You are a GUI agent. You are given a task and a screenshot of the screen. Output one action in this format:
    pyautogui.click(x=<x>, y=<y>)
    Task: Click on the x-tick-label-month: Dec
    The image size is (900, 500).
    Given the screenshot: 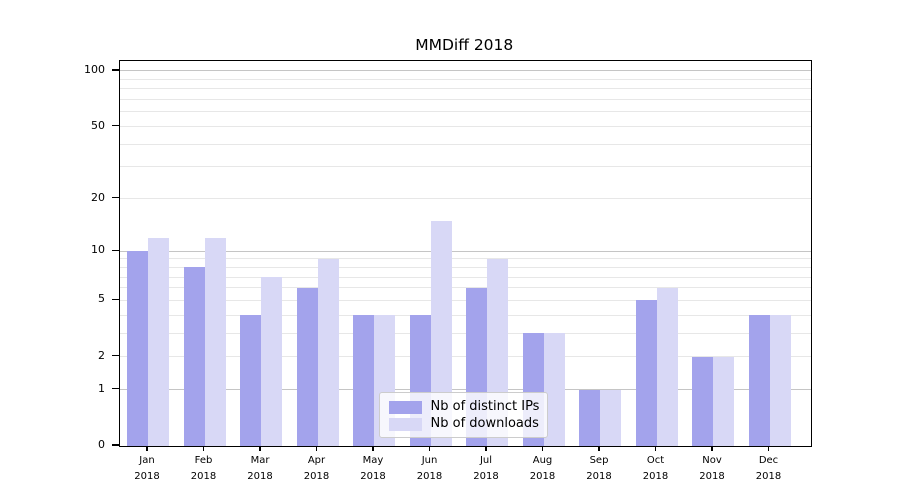 What is the action you would take?
    pyautogui.click(x=768, y=460)
    